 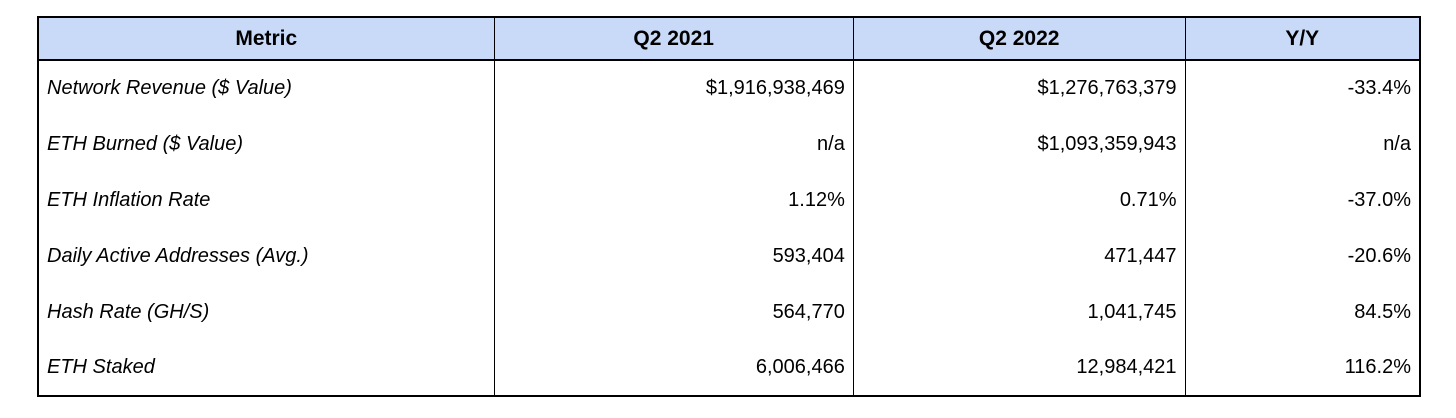 I want to click on q2-2021-value-cell: 1.12%, so click(x=674, y=200).